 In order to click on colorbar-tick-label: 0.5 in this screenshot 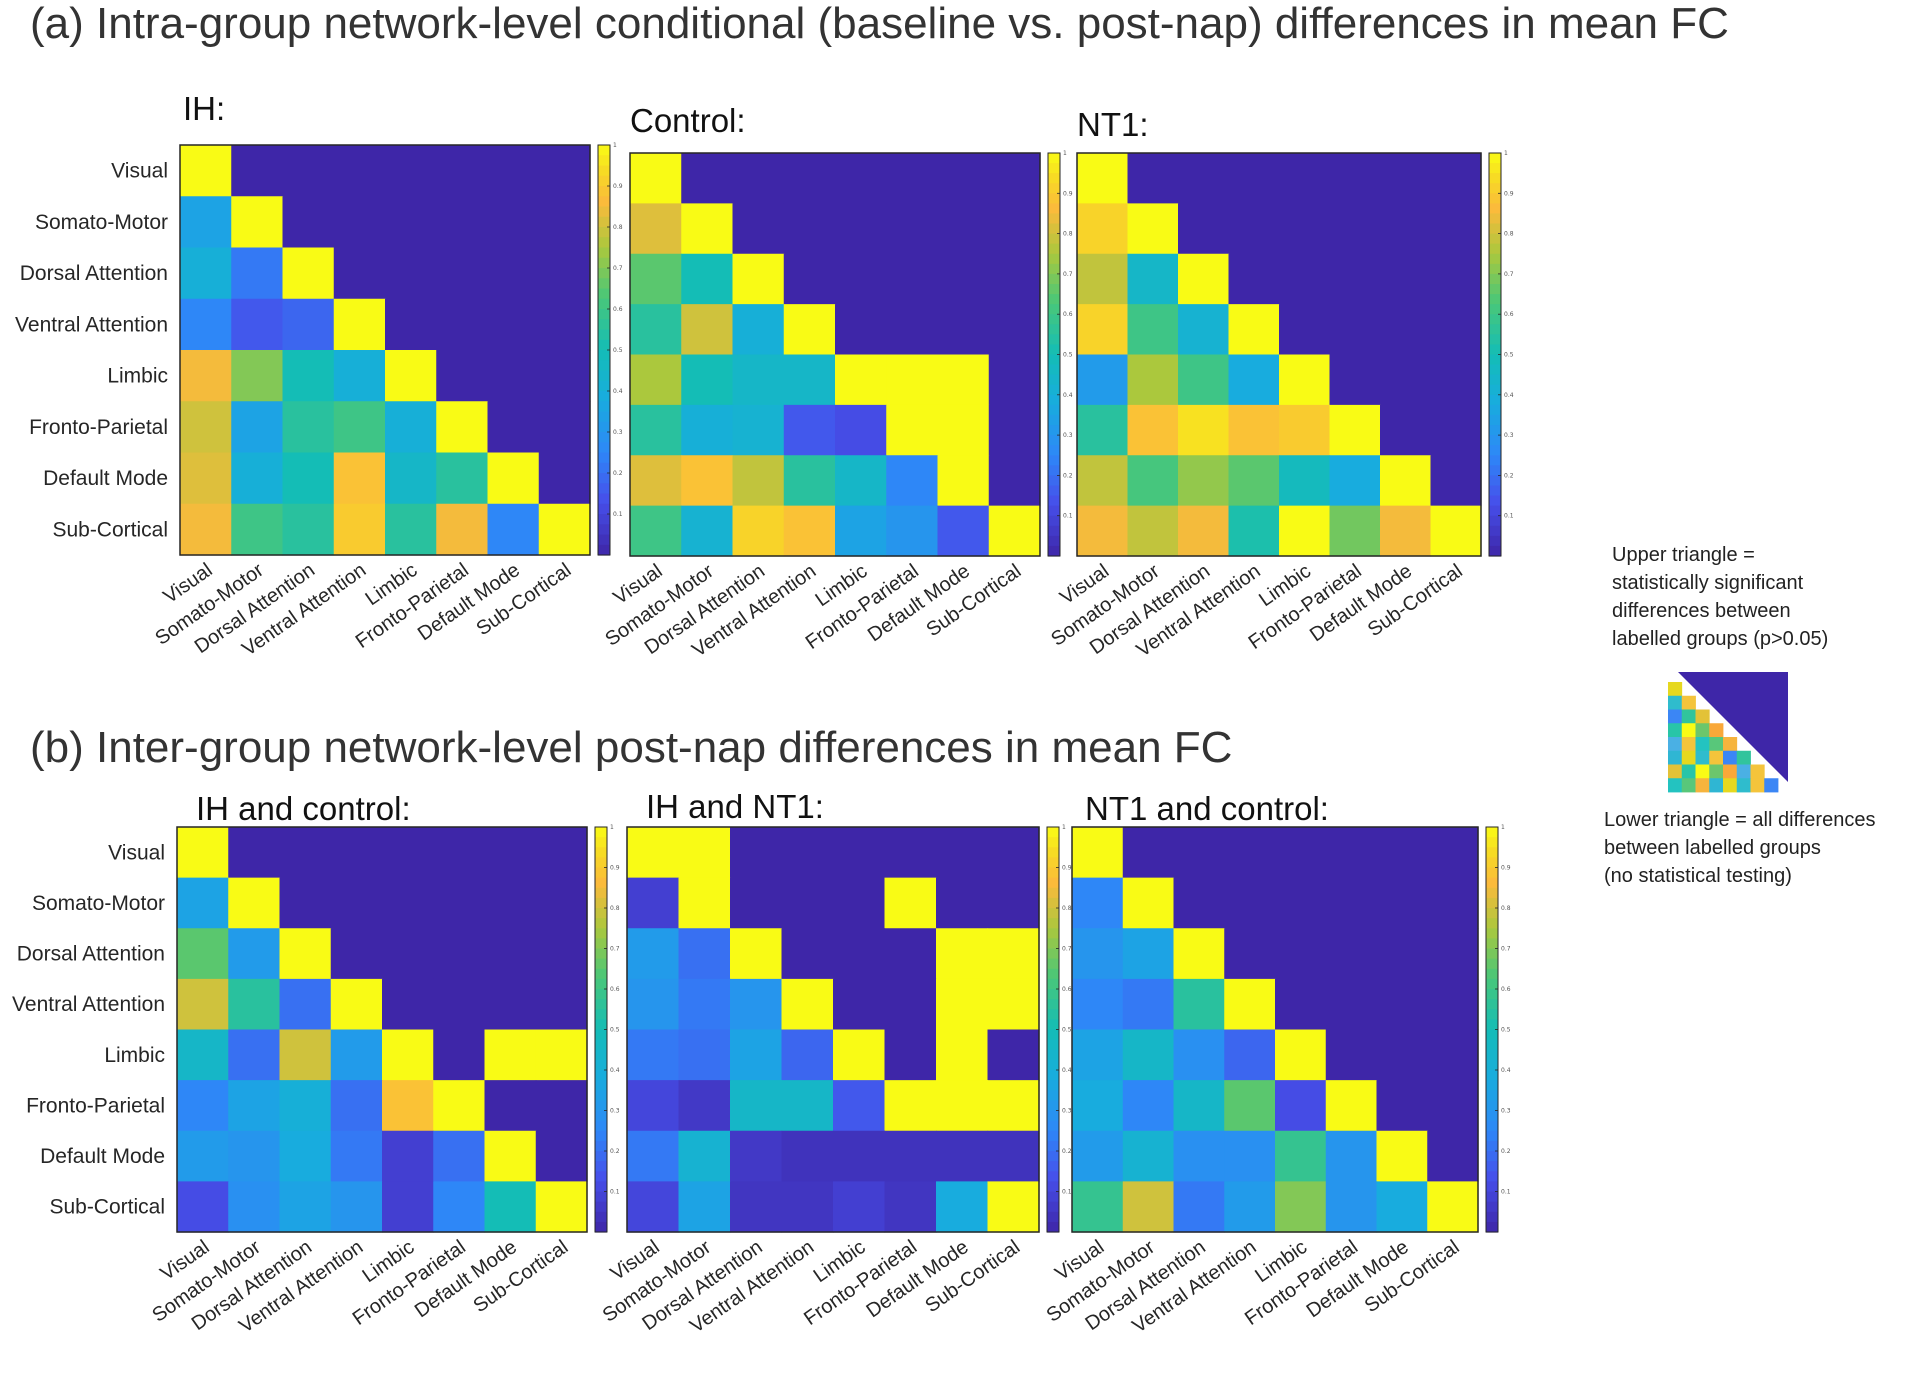, I will do `click(1506, 1030)`.